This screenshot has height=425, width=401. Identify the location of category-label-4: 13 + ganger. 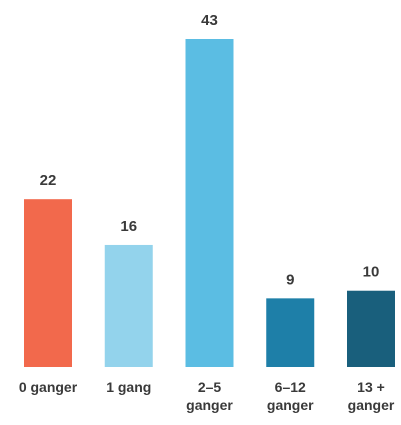
(371, 396).